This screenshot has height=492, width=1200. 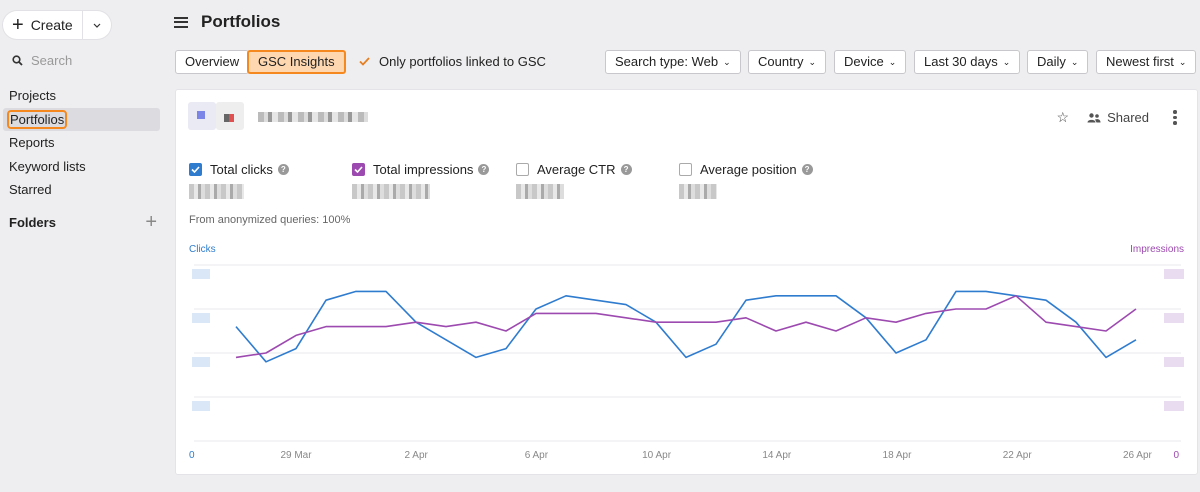 I want to click on create-label: Create, so click(x=51, y=25).